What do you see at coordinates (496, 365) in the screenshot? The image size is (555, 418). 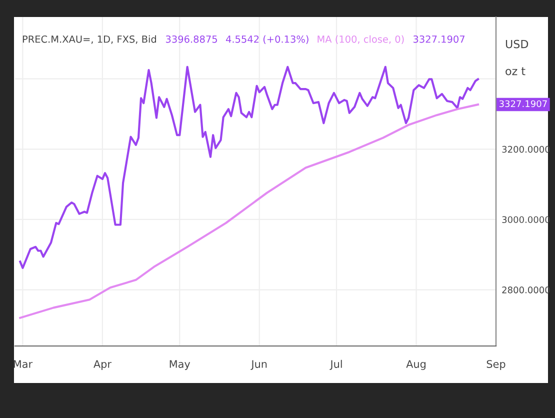 I see `x-tick-label: Sep` at bounding box center [496, 365].